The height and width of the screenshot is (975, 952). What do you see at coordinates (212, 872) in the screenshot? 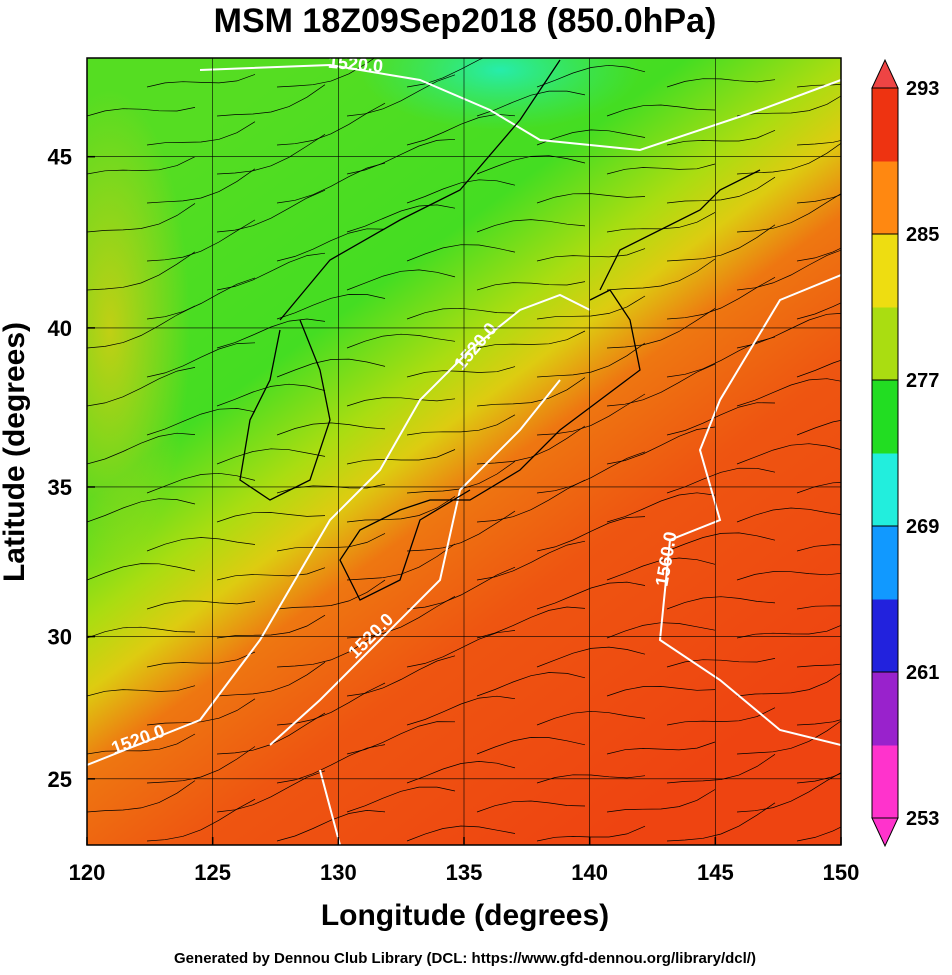
I see `x-tick-label: 125` at bounding box center [212, 872].